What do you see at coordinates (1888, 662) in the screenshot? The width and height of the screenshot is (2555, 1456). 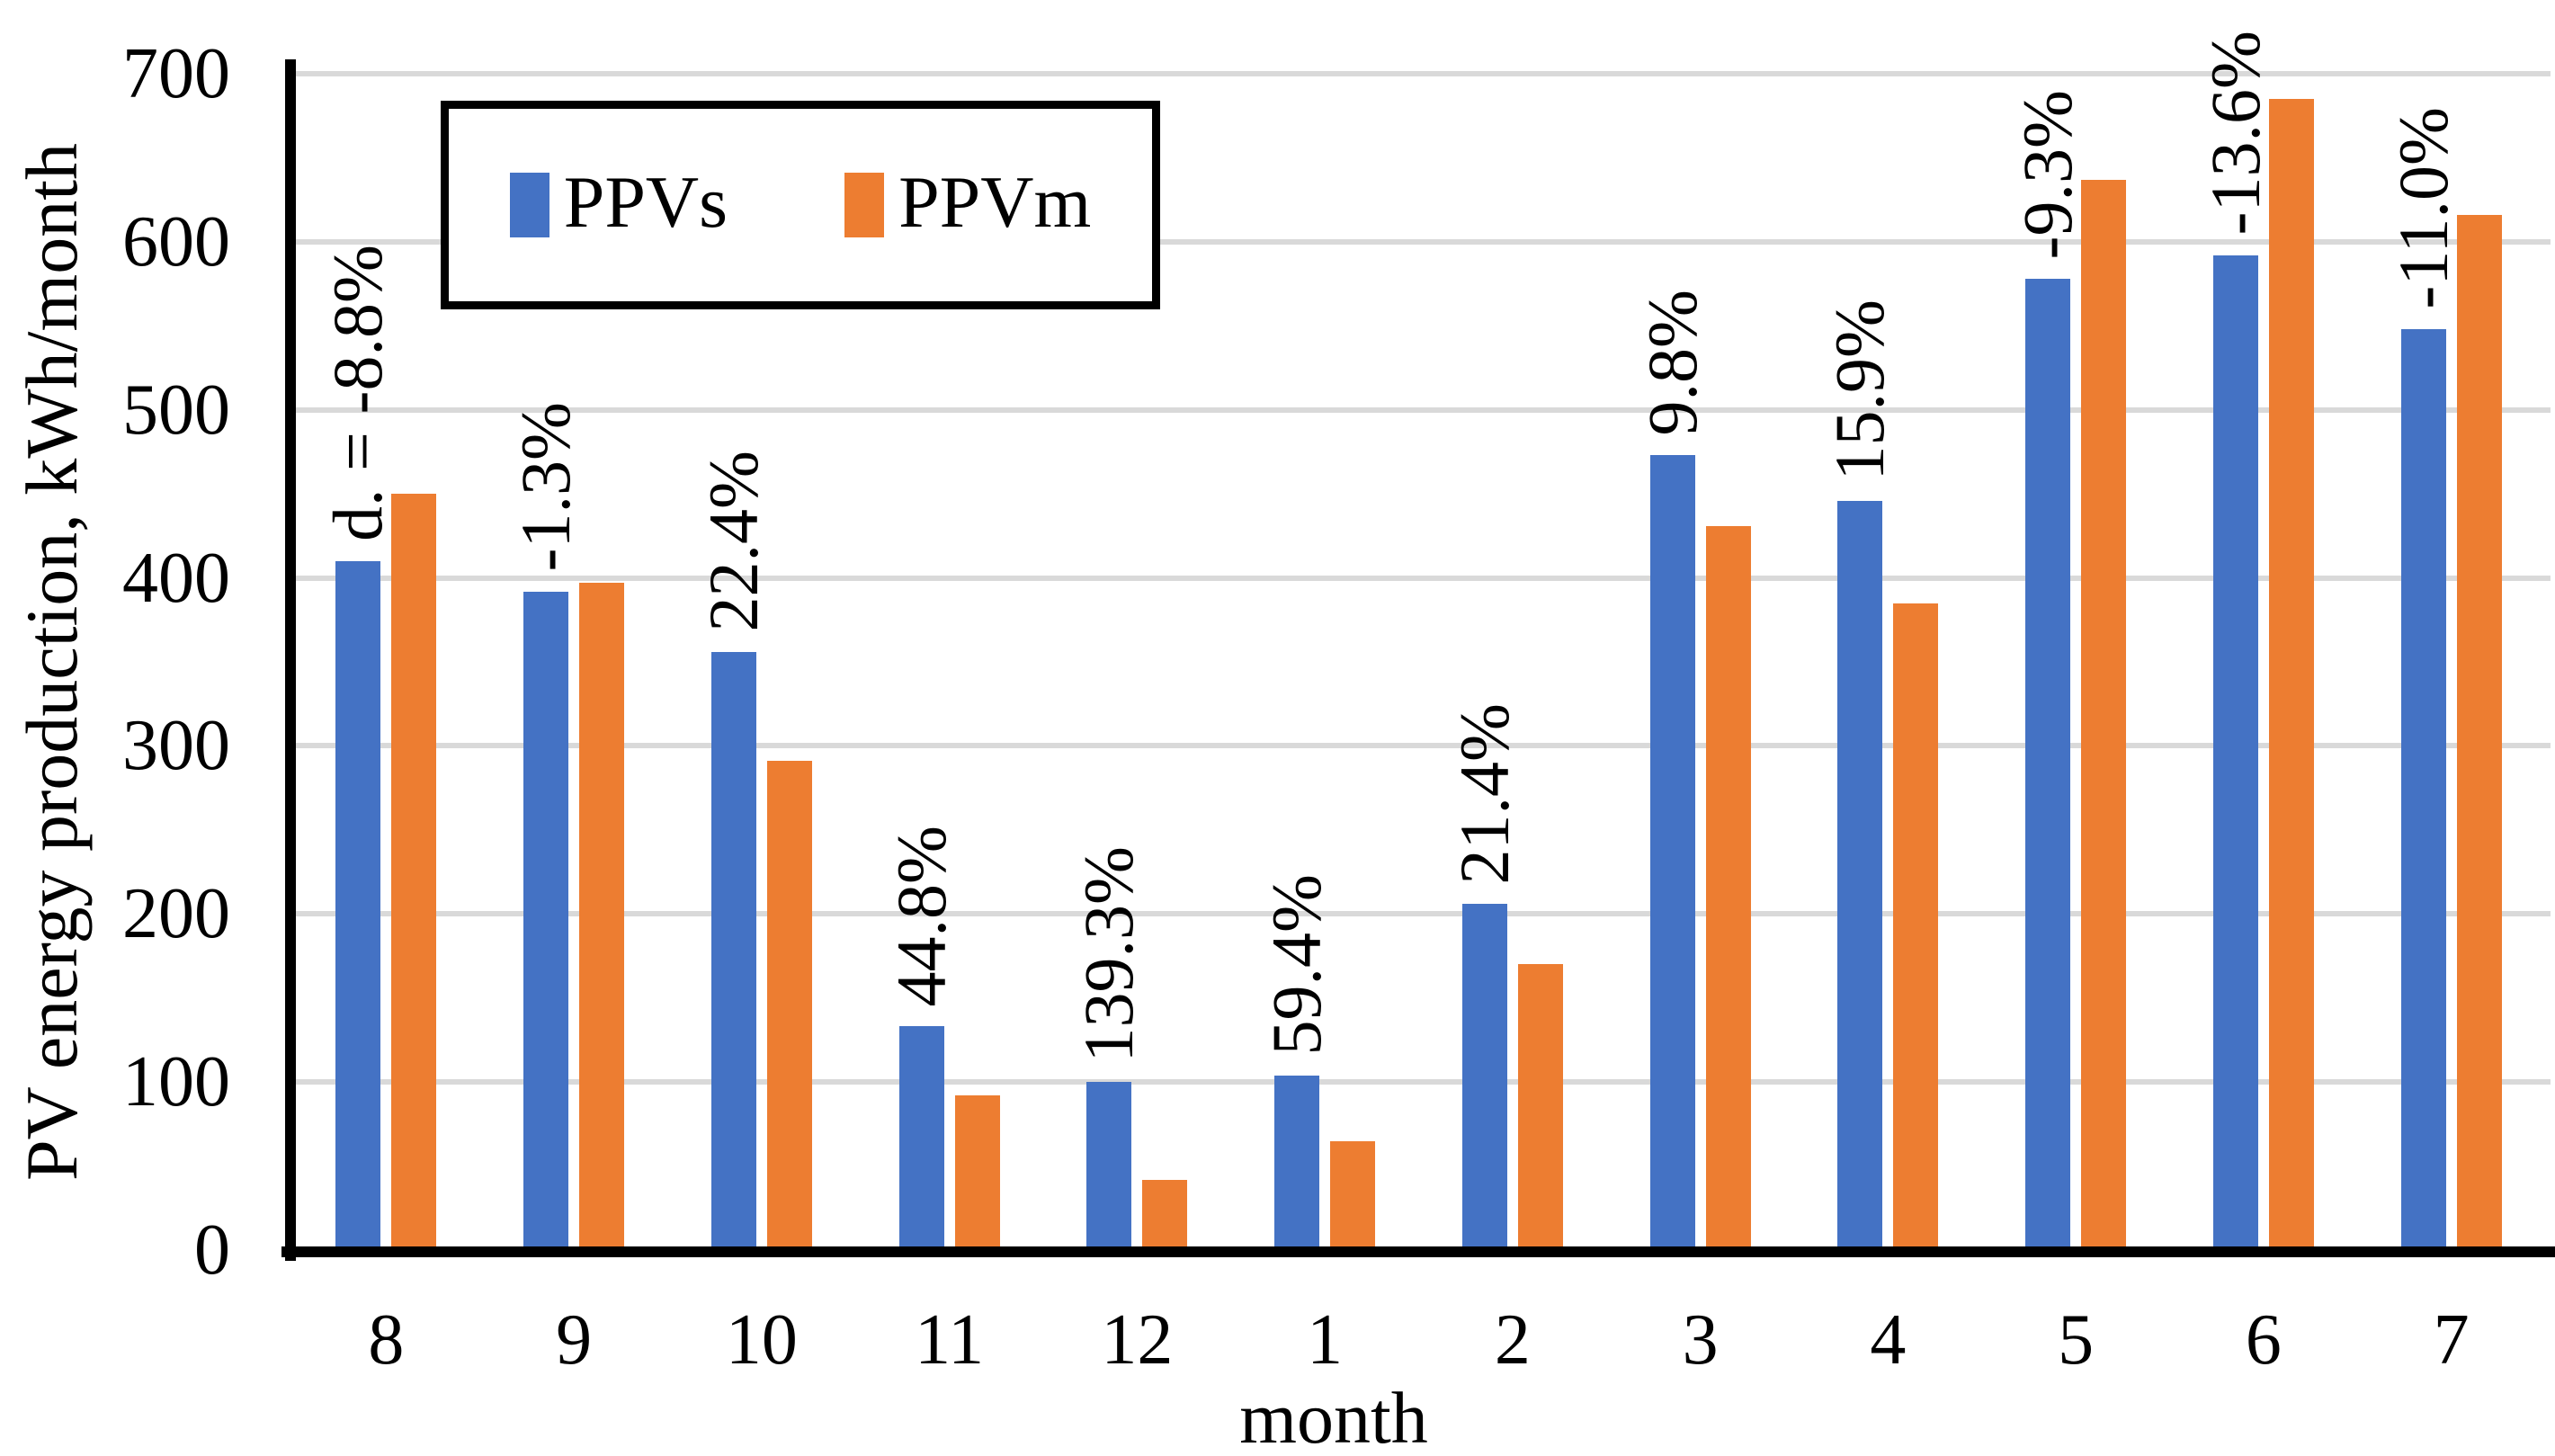 I see `bar-group-month-4: 15.9%` at bounding box center [1888, 662].